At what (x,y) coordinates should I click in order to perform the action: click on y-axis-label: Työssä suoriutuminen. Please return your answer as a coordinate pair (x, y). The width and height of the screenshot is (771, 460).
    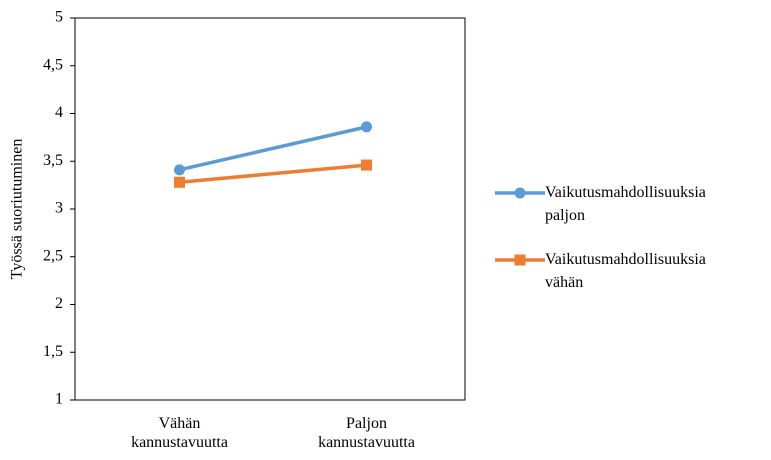
    Looking at the image, I should click on (17, 209).